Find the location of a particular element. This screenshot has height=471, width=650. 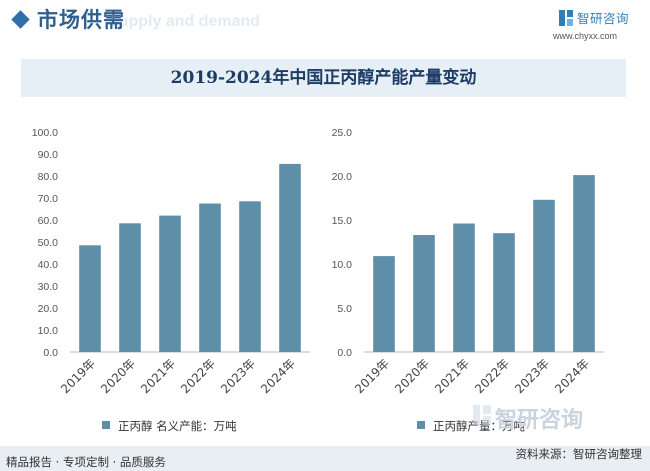

footer: 精品报告 · 专项定制 · 品质服务 资料来源：智研咨询整理 is located at coordinates (325, 458).